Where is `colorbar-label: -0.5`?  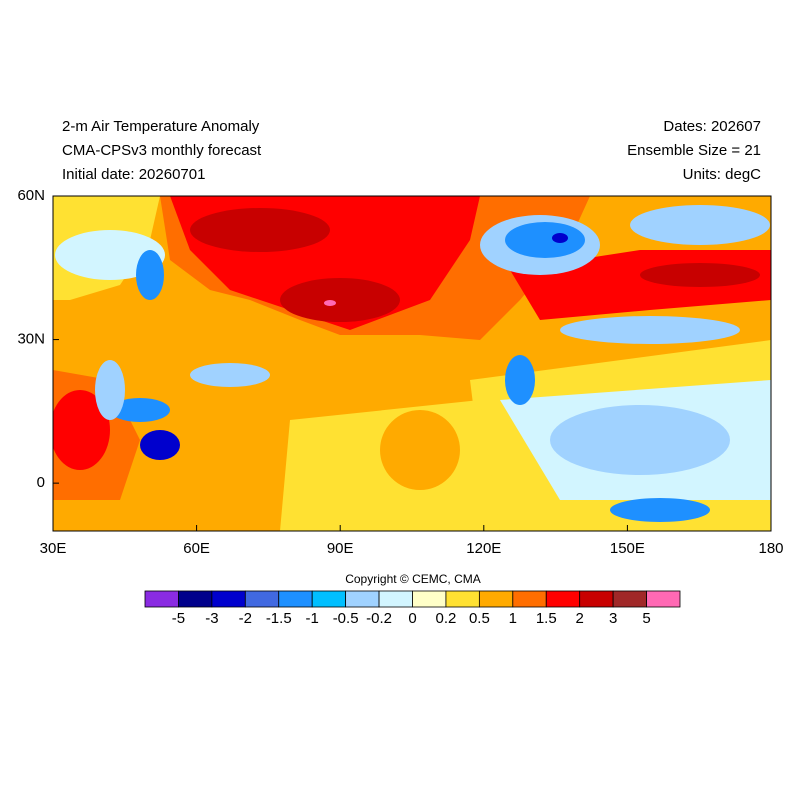
colorbar-label: -0.5 is located at coordinates (346, 618).